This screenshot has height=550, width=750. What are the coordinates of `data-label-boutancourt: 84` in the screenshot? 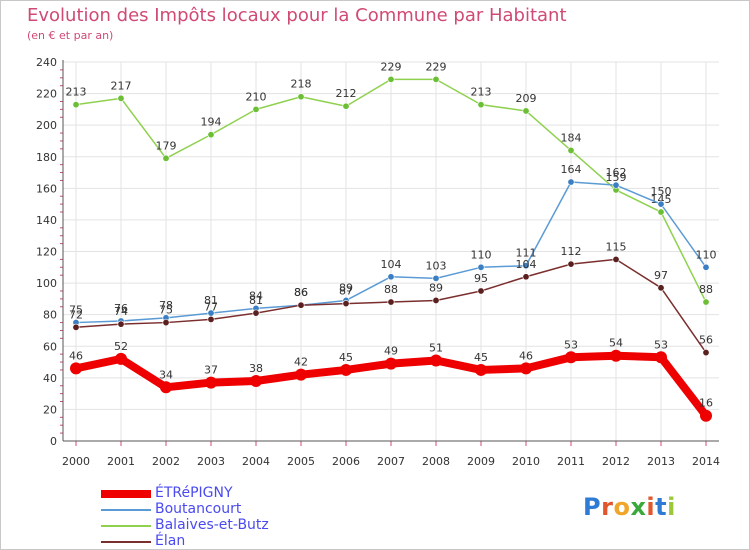 It's located at (256, 295).